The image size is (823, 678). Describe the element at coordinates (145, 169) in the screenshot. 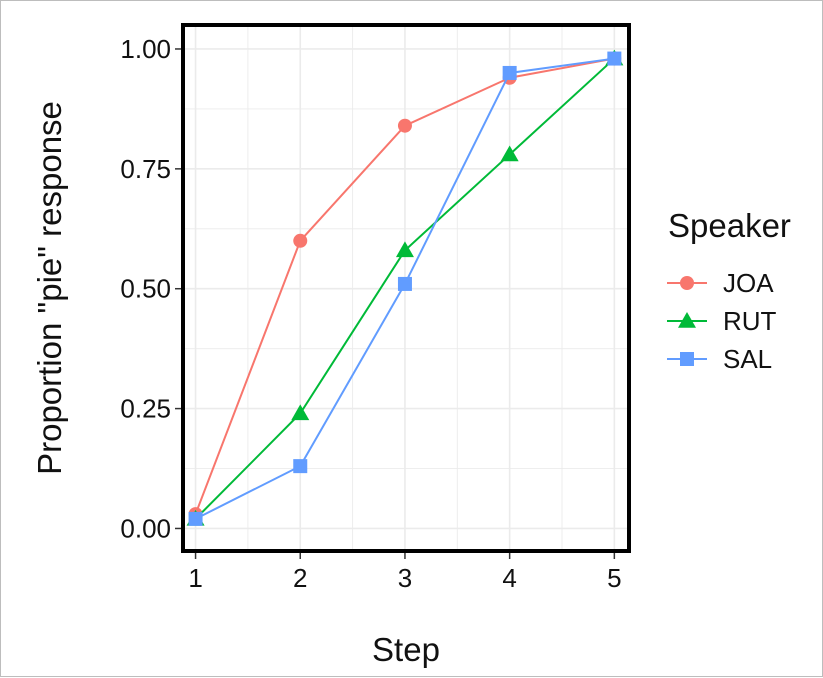

I see `y-tick-label: 0.75` at that location.